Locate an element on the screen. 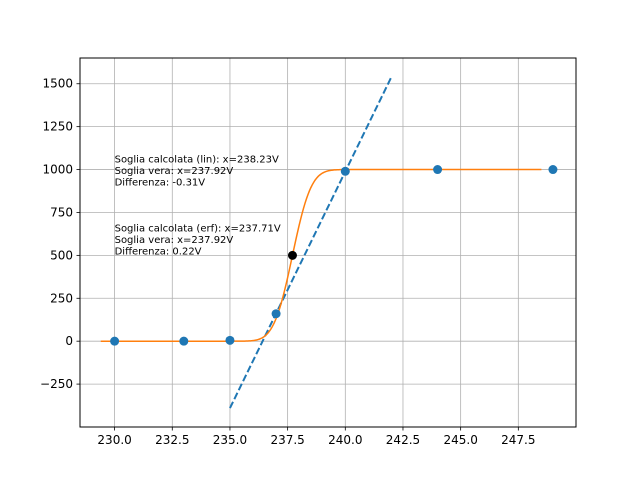  x-tick-label: 247.5 is located at coordinates (518, 440).